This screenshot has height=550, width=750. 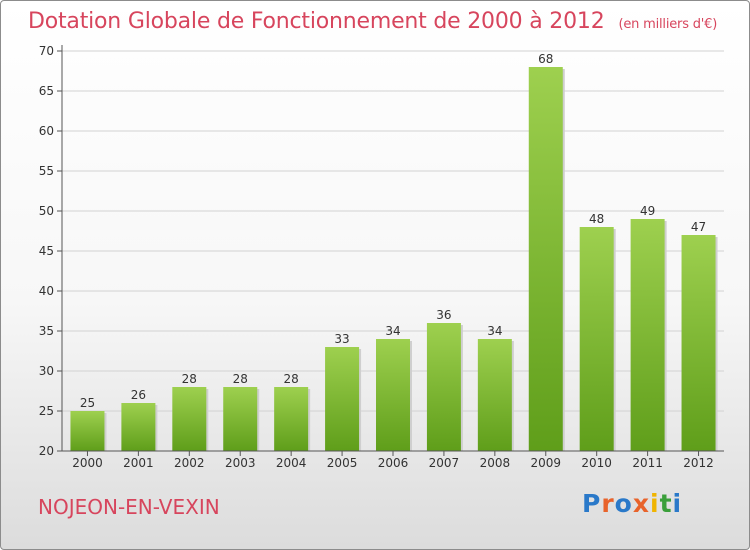 I want to click on bar-2001, so click(x=138, y=427).